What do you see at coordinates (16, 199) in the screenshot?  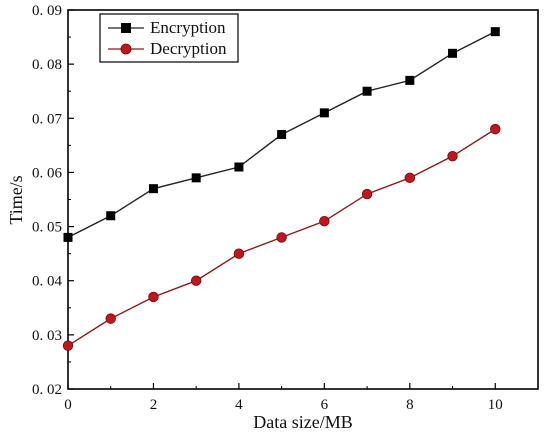 I see `y-axis-label: Time/s` at bounding box center [16, 199].